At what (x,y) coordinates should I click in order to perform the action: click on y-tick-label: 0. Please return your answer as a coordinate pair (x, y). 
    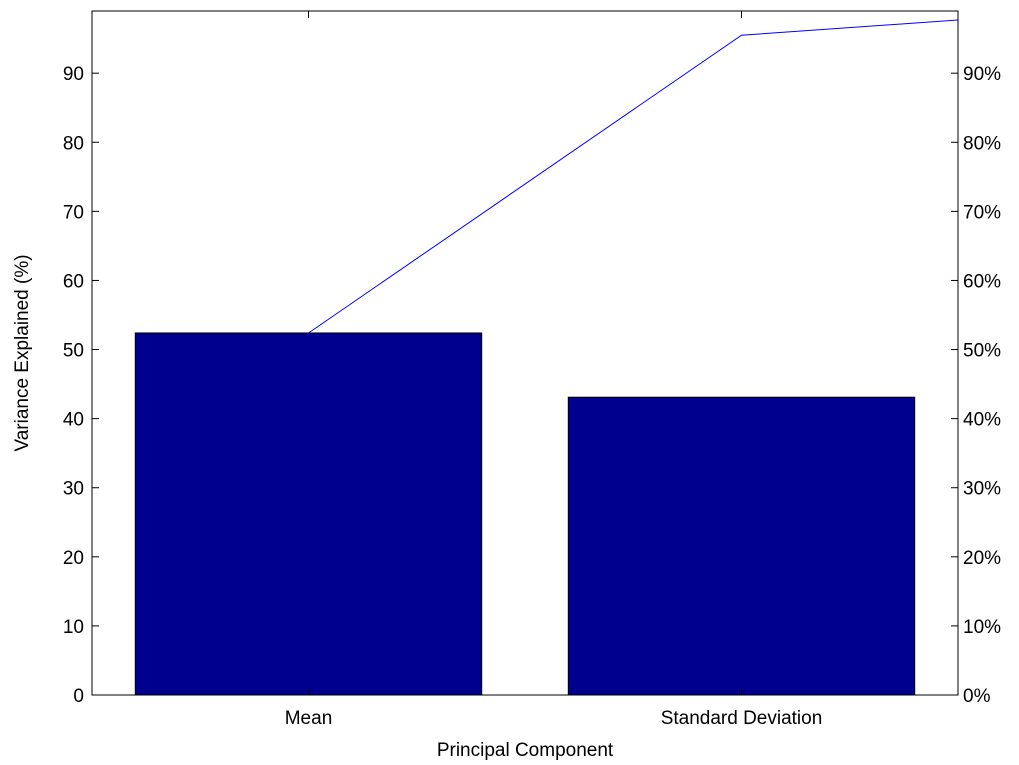
    Looking at the image, I should click on (78, 696).